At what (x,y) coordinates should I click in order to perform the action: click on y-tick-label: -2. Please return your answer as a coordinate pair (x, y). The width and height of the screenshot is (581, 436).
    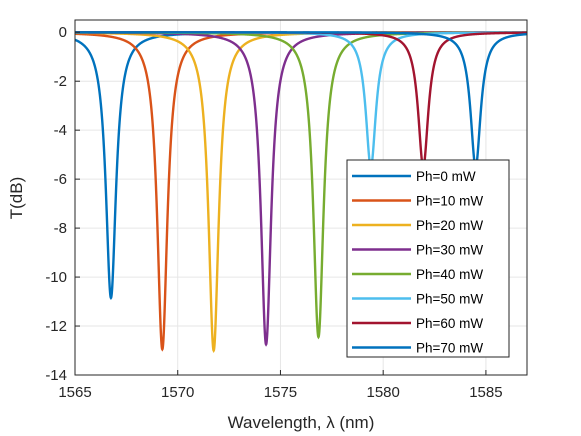
    Looking at the image, I should click on (60, 81).